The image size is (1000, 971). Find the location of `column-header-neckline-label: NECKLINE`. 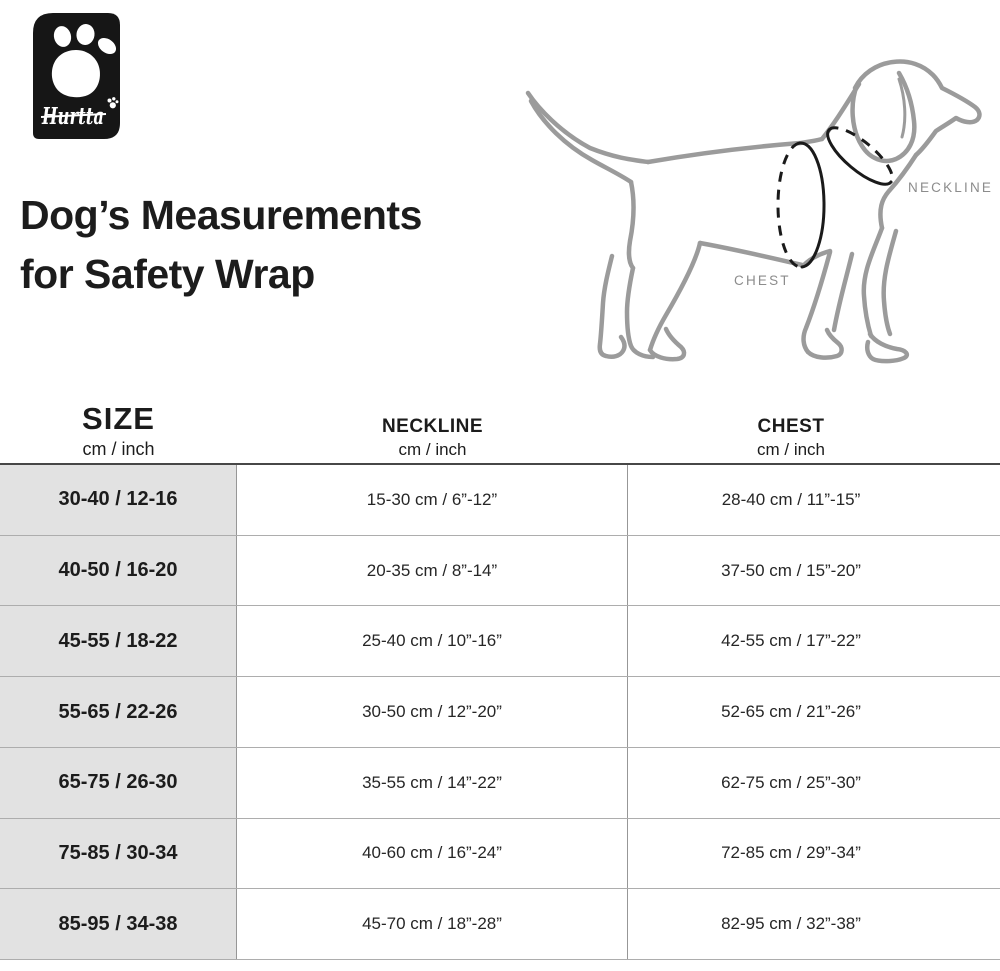

column-header-neckline-label: NECKLINE is located at coordinates (432, 426).